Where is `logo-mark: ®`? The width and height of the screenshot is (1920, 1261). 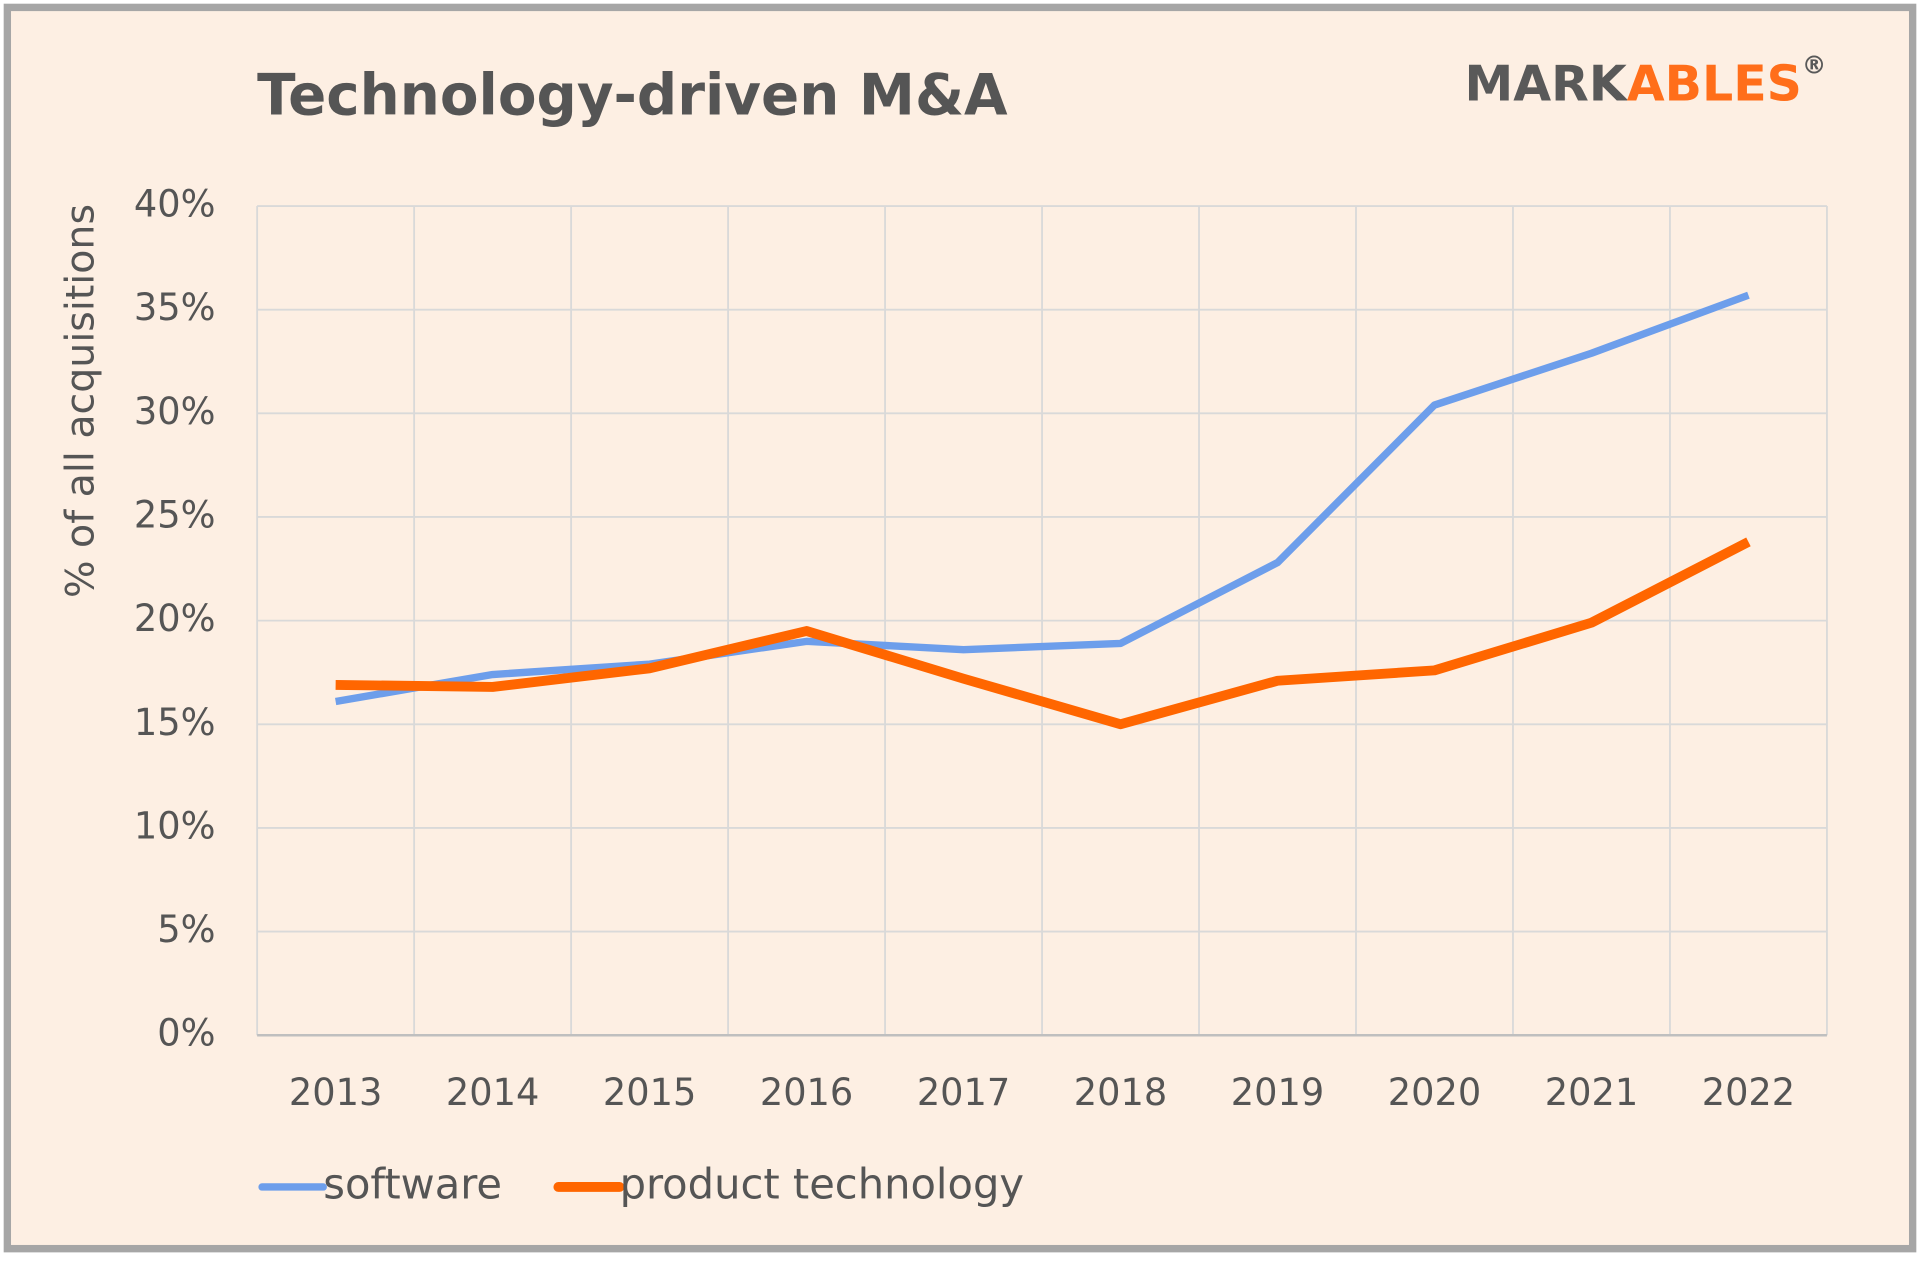 logo-mark: ® is located at coordinates (1814, 65).